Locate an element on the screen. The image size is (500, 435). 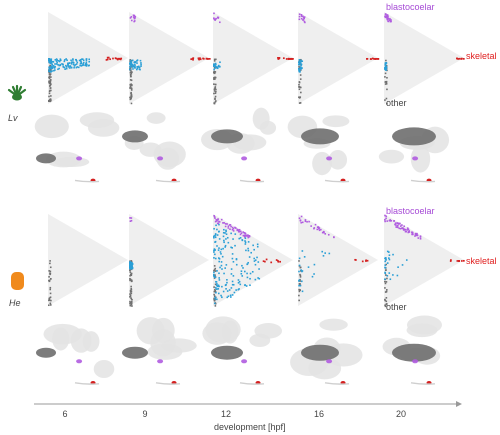
umap-cluster-other is located at coordinates (227, 352).